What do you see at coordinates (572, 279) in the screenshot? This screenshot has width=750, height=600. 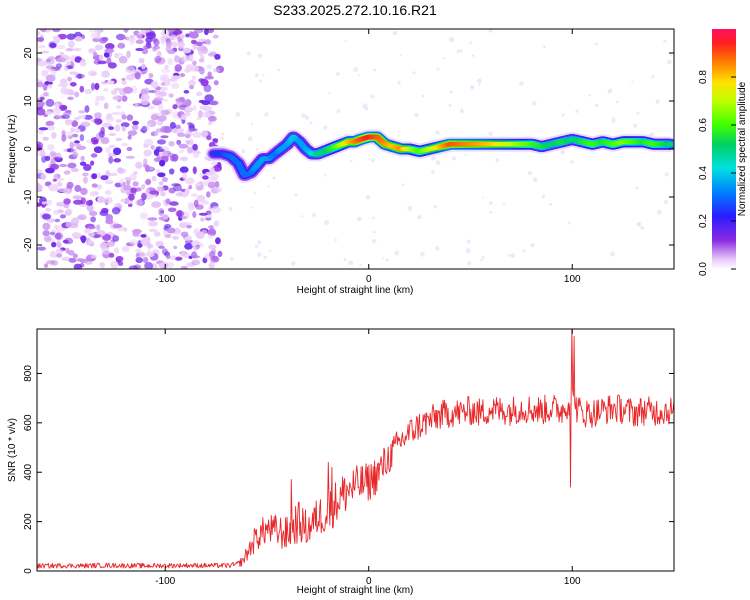 I see `spectrogram-xtick-label: 100` at bounding box center [572, 279].